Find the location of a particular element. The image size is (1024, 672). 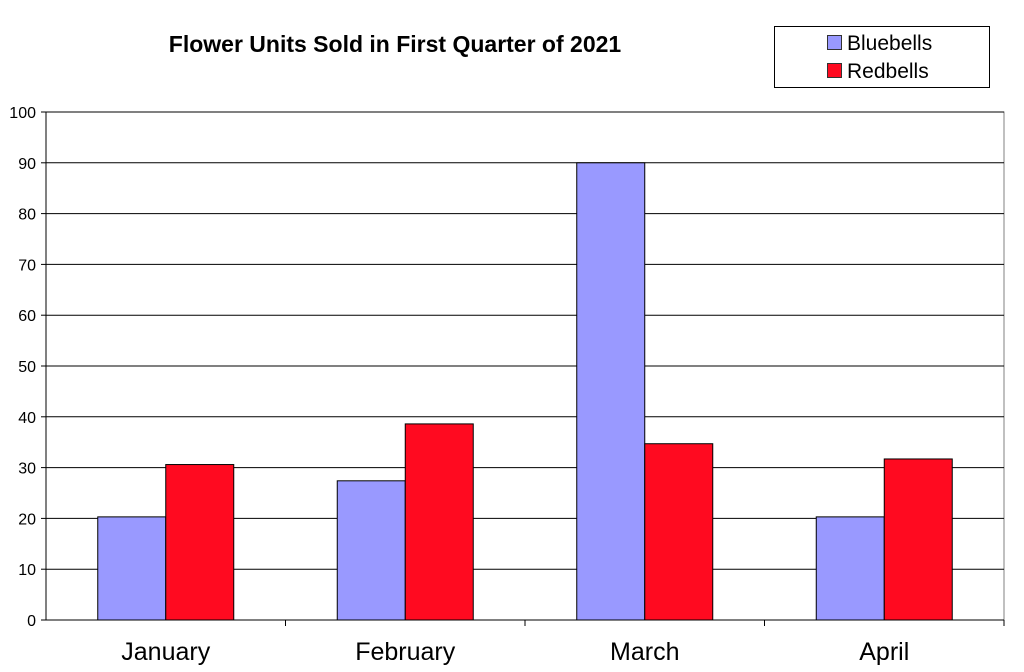

bar-bluebells-february is located at coordinates (371, 550).